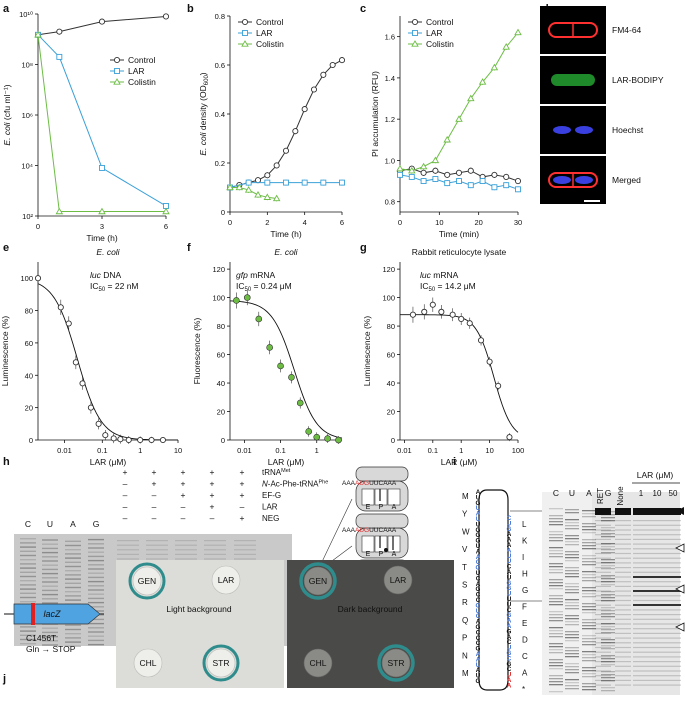 Image resolution: width=685 pixels, height=703 pixels. Describe the element at coordinates (386, 550) in the screenshot. I see `lar-ligand` at that location.